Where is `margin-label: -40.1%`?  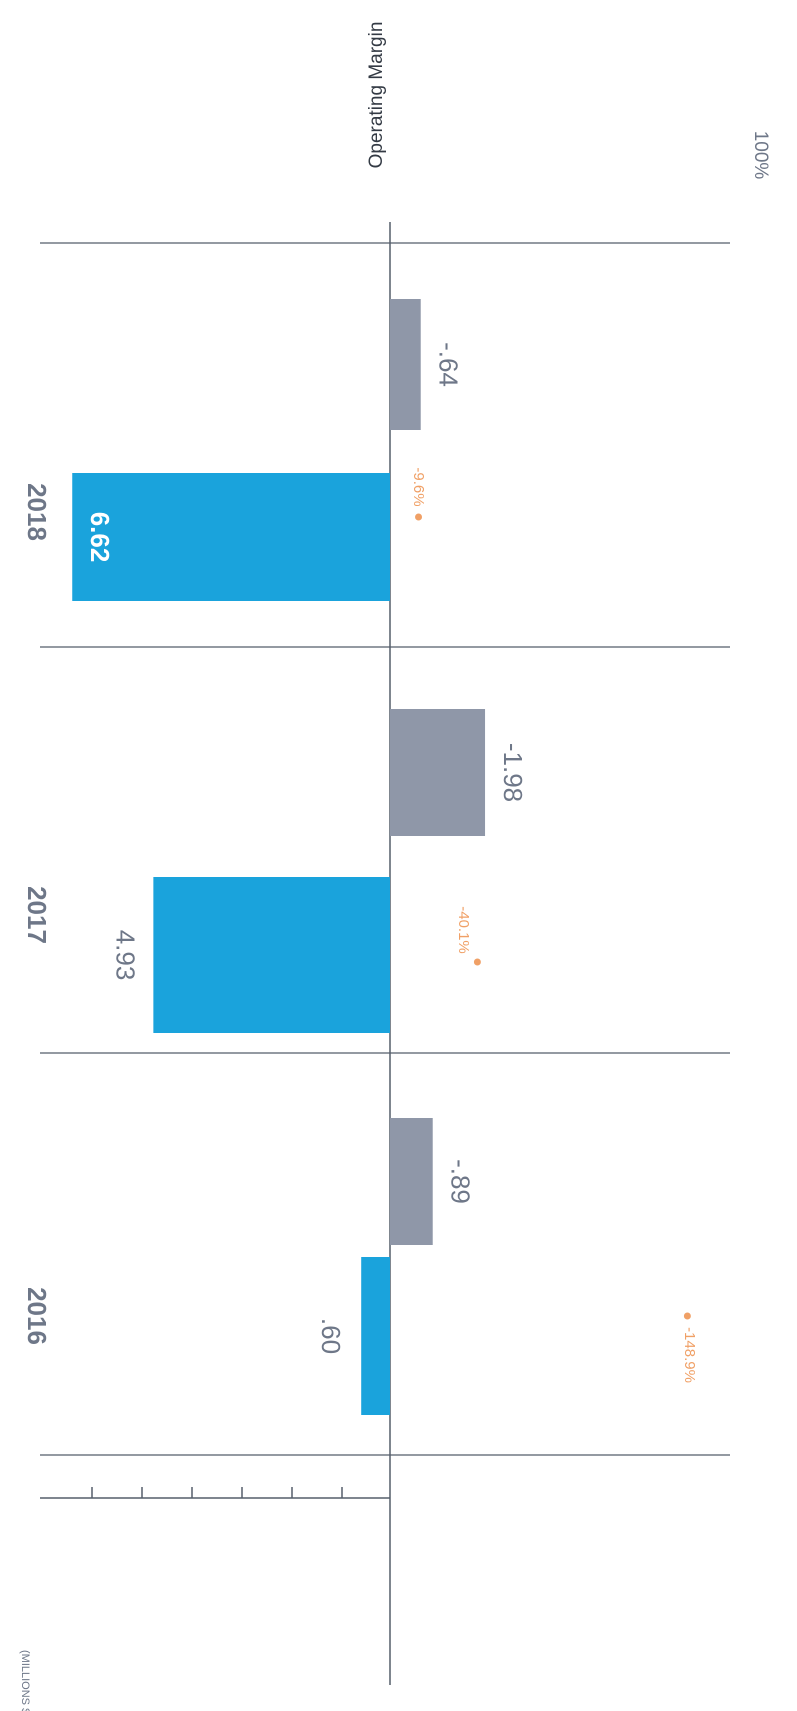
margin-label: -40.1% is located at coordinates (463, 930).